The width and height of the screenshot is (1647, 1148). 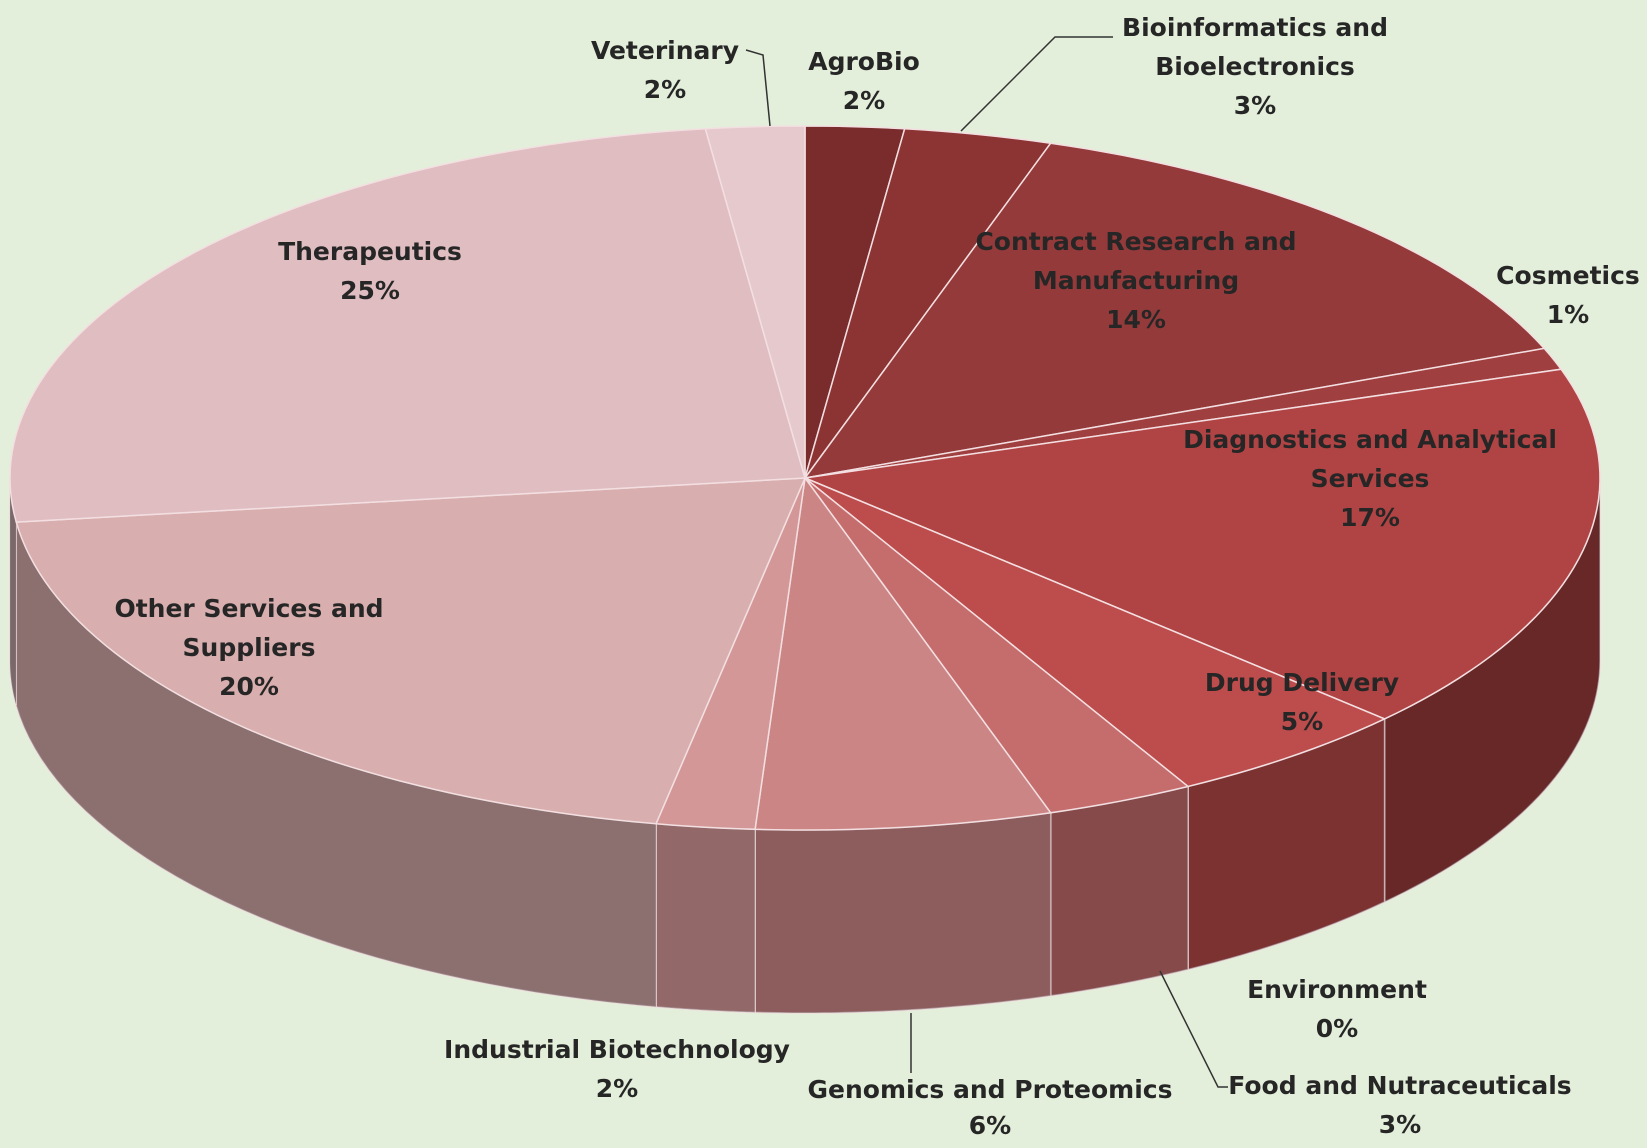 I want to click on data-label: Contract Research and Manufacturing 14%, so click(x=1136, y=280).